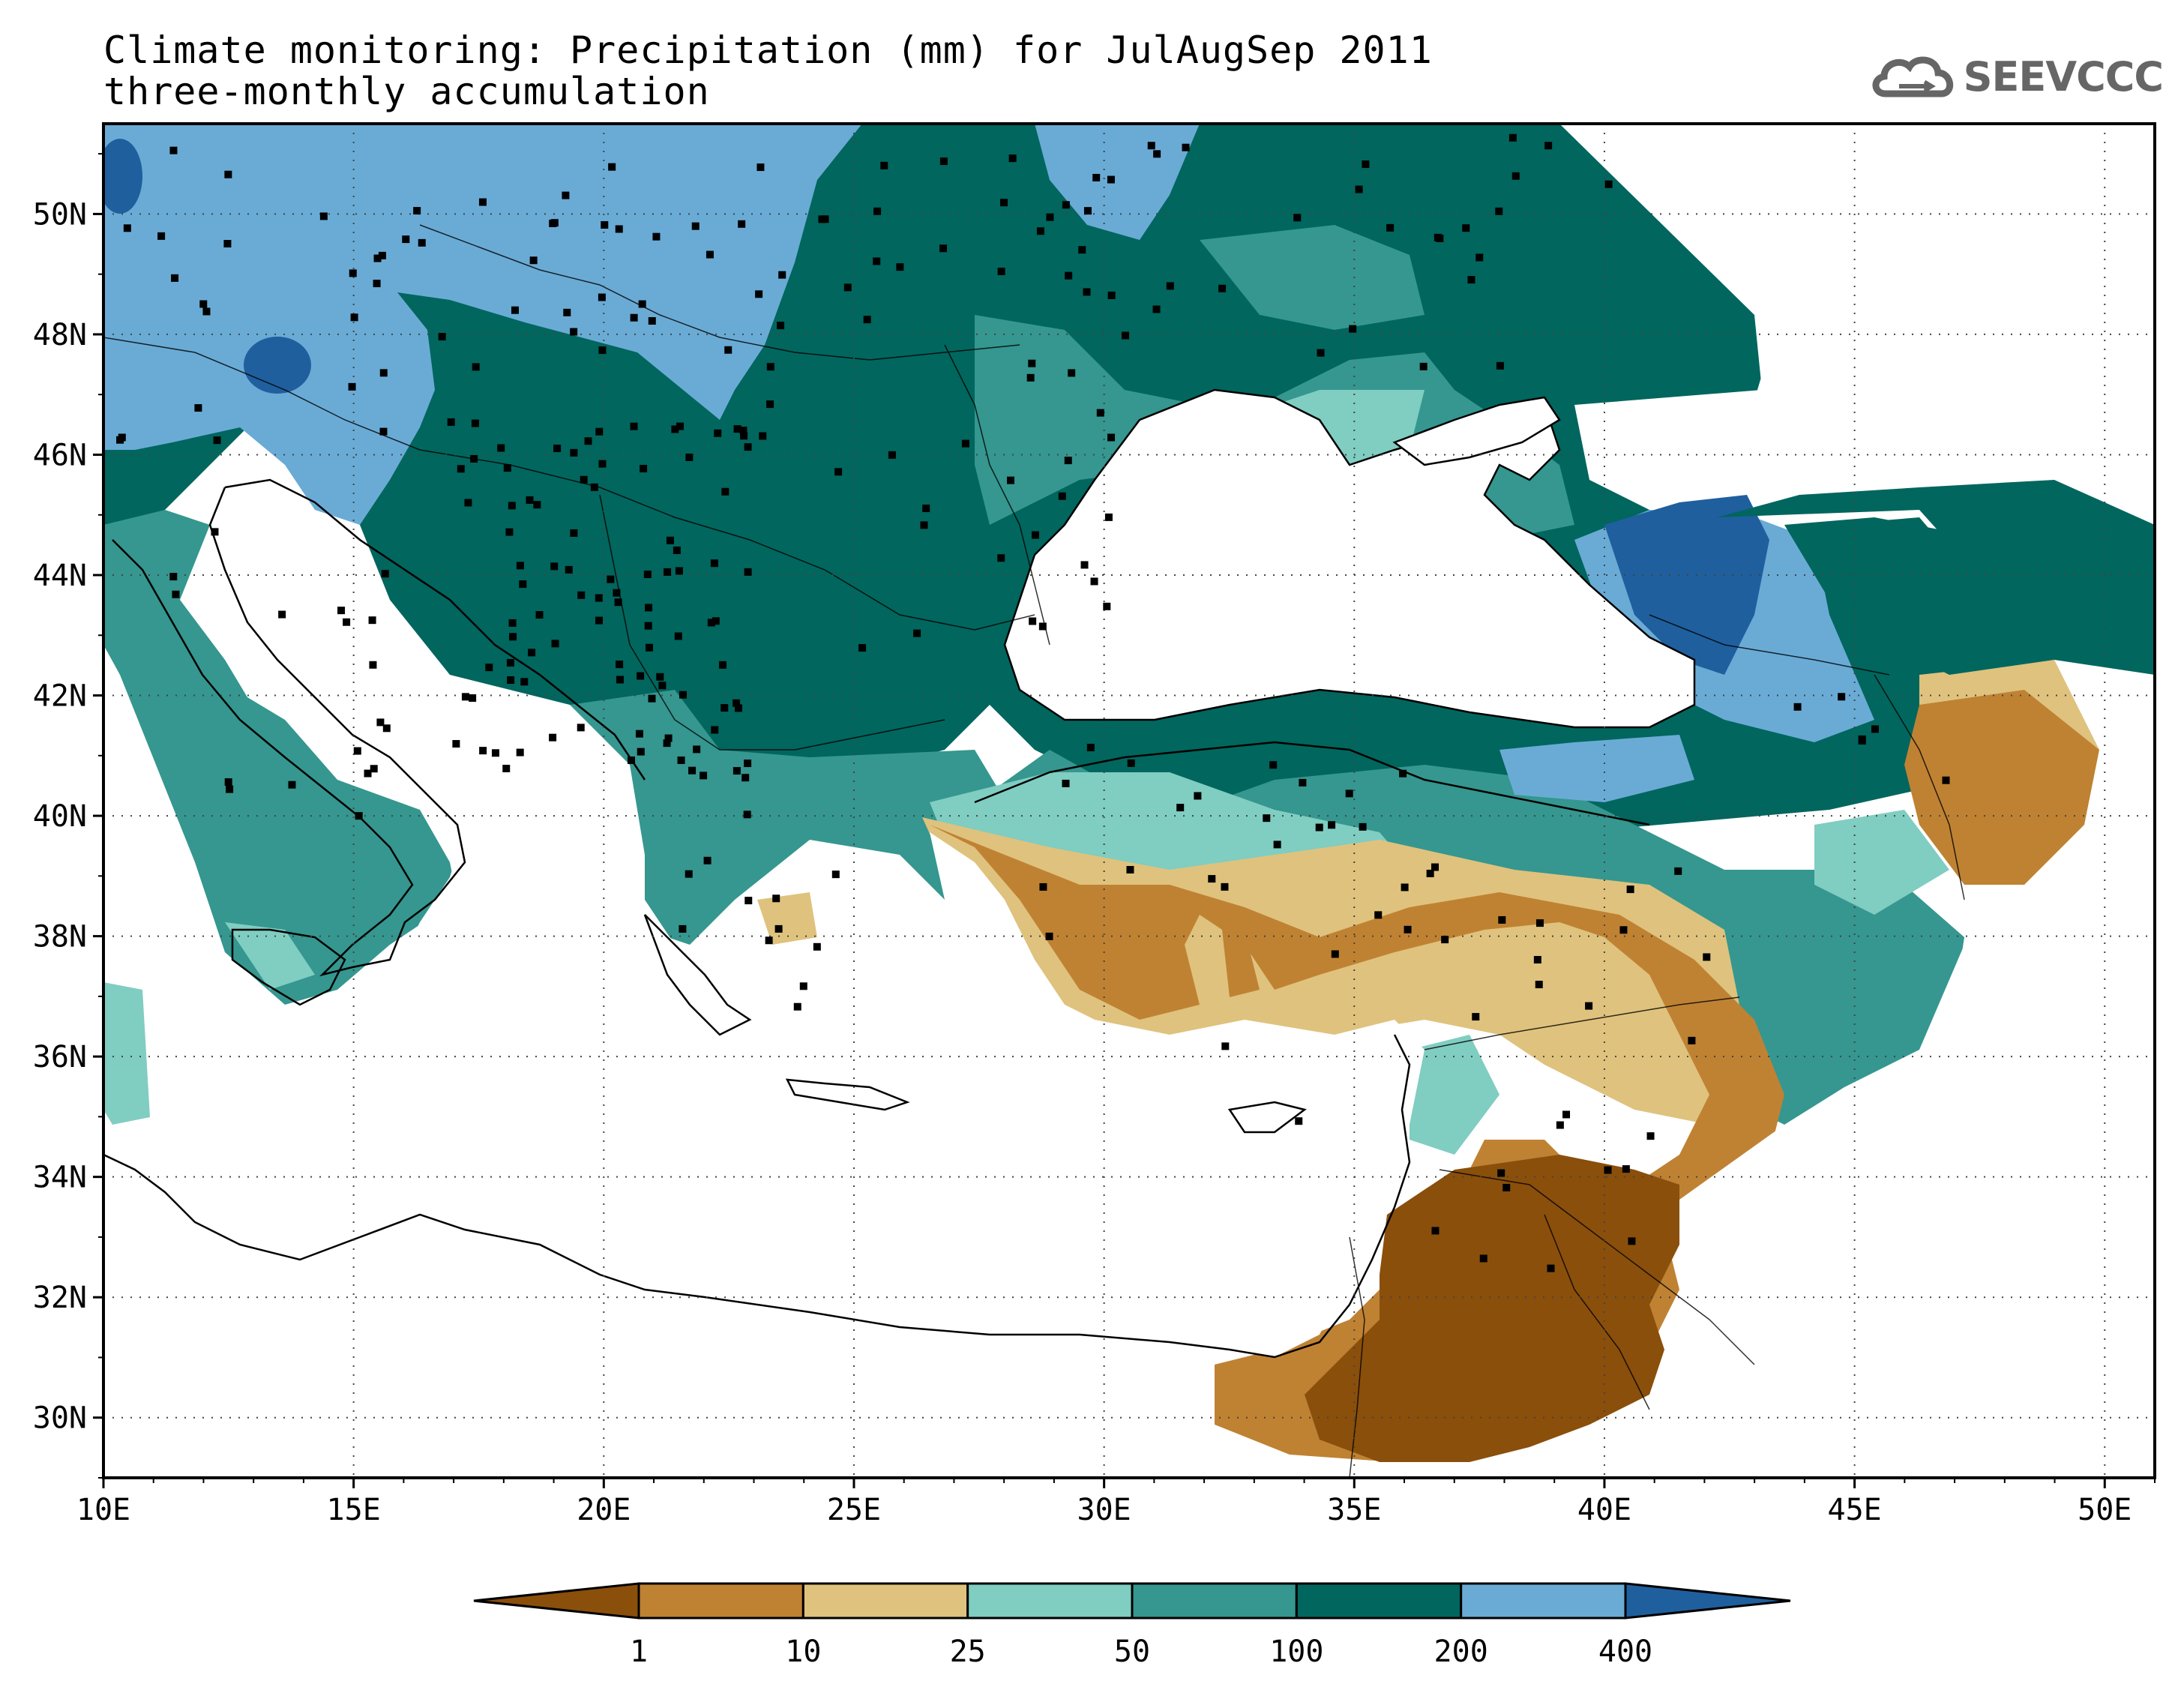 The height and width of the screenshot is (1687, 2184). I want to click on legend-label: 50, so click(1132, 1652).